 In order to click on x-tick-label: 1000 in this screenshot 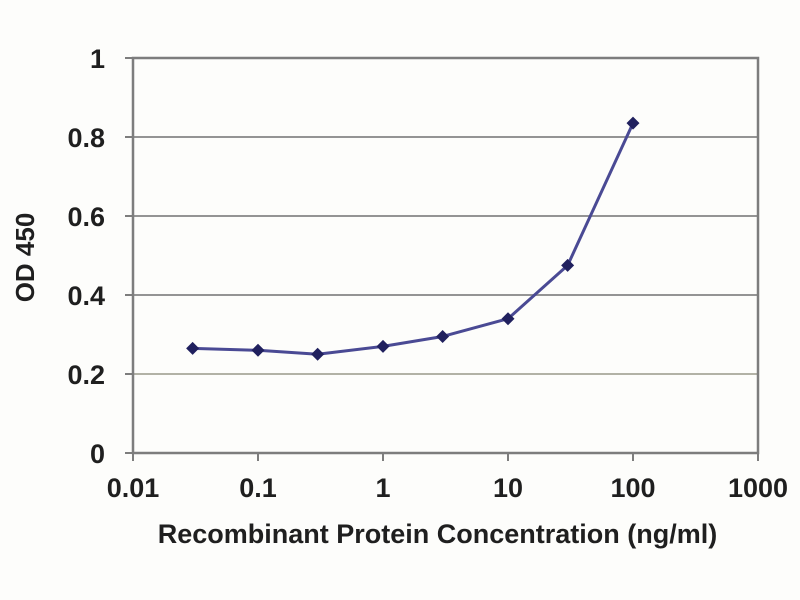, I will do `click(758, 488)`.